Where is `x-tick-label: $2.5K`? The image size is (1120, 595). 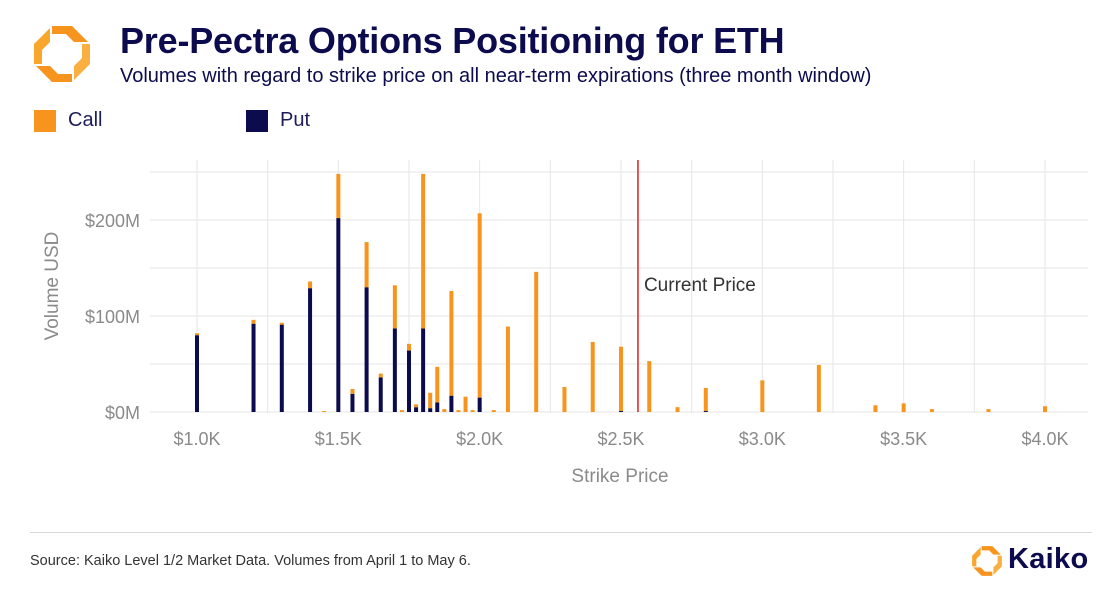
x-tick-label: $2.5K is located at coordinates (620, 439).